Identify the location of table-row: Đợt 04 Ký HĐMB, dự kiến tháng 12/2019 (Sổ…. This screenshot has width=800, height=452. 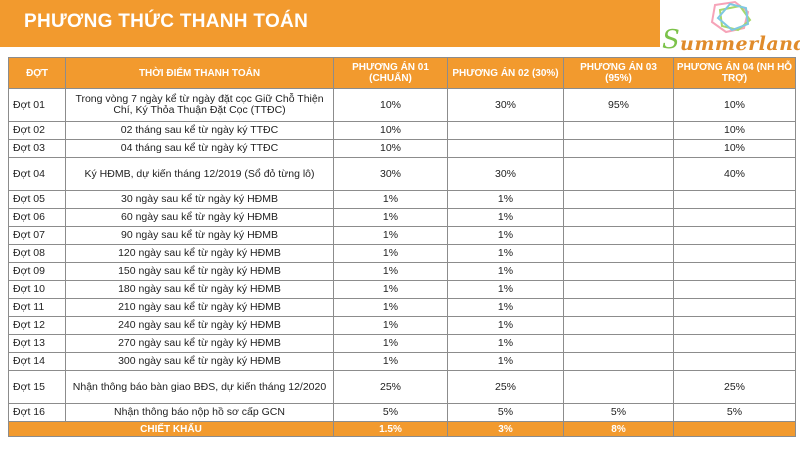
(402, 174).